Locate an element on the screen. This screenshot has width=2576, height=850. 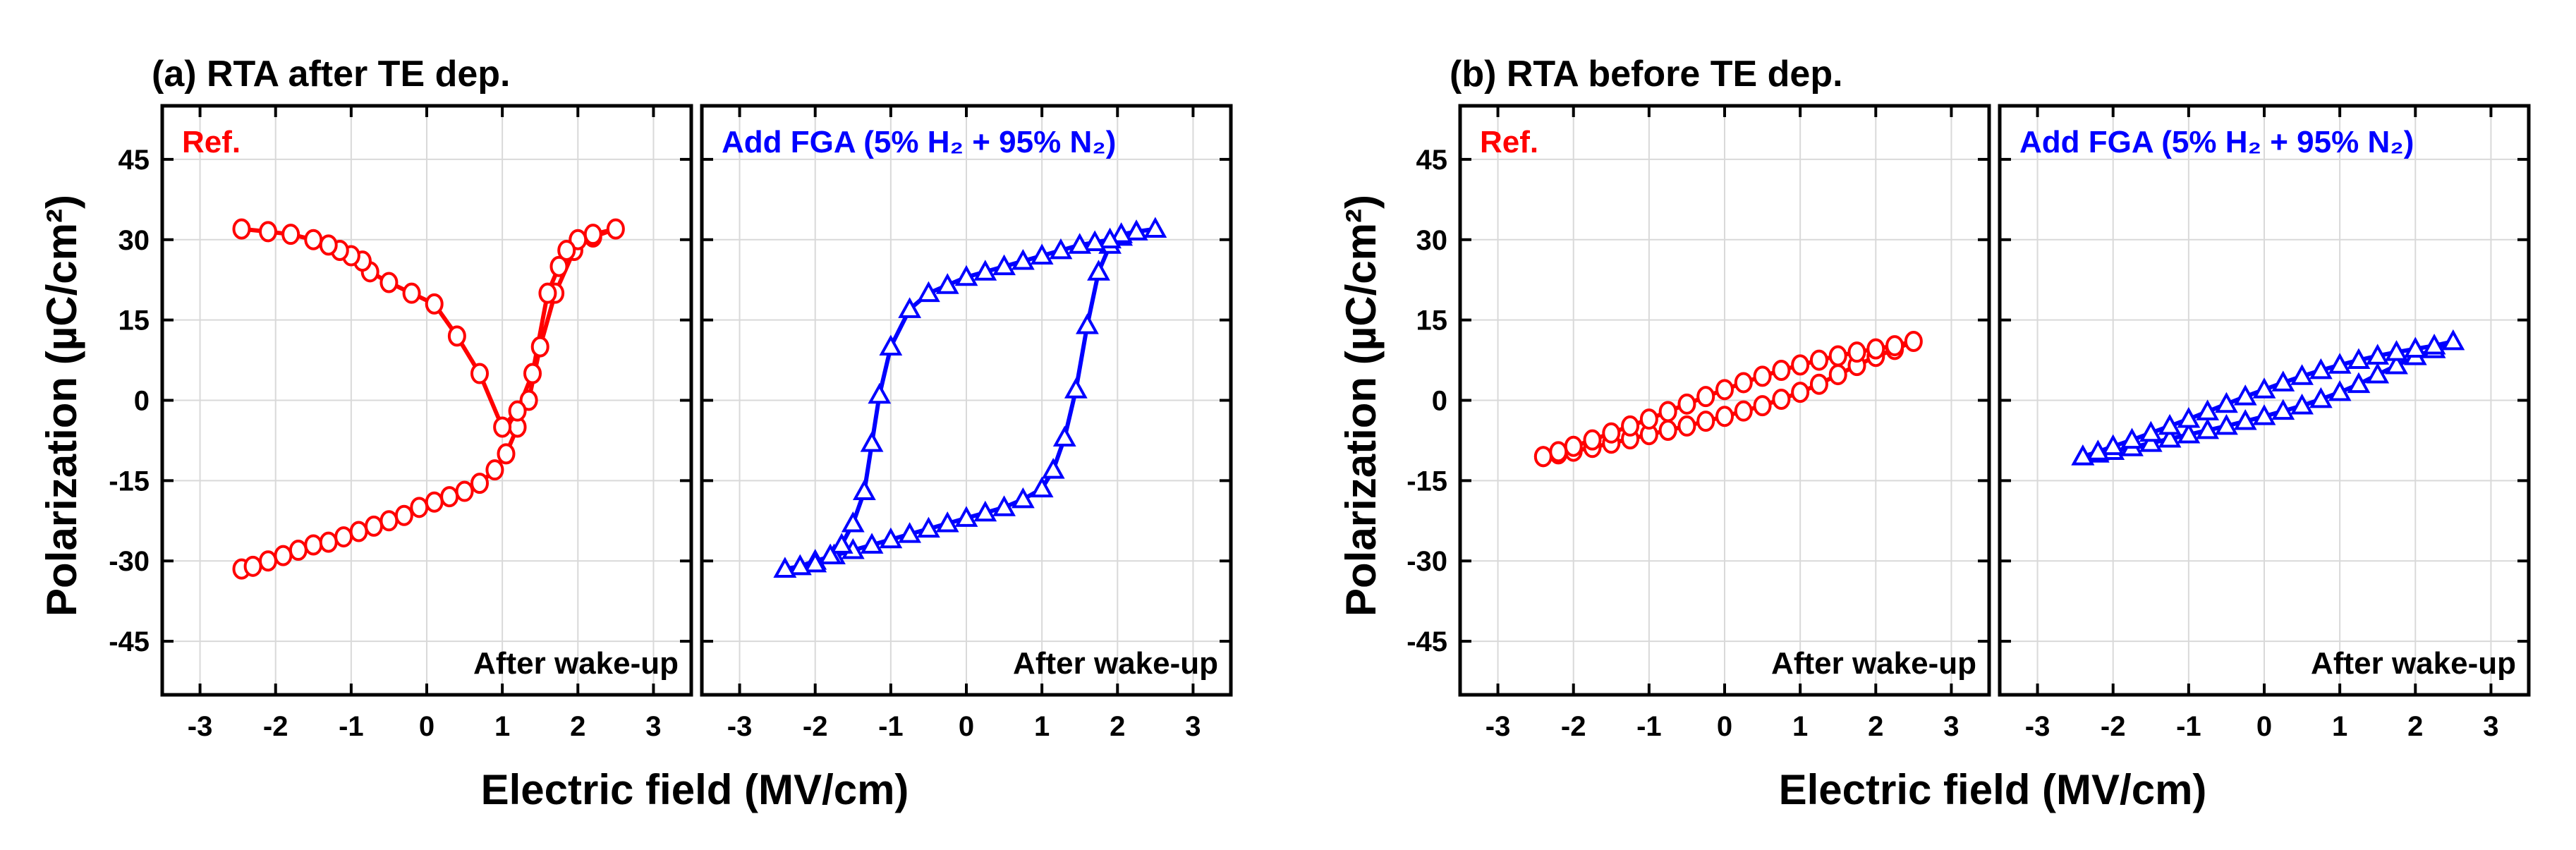
y-tick-label: -15 is located at coordinates (129, 482).